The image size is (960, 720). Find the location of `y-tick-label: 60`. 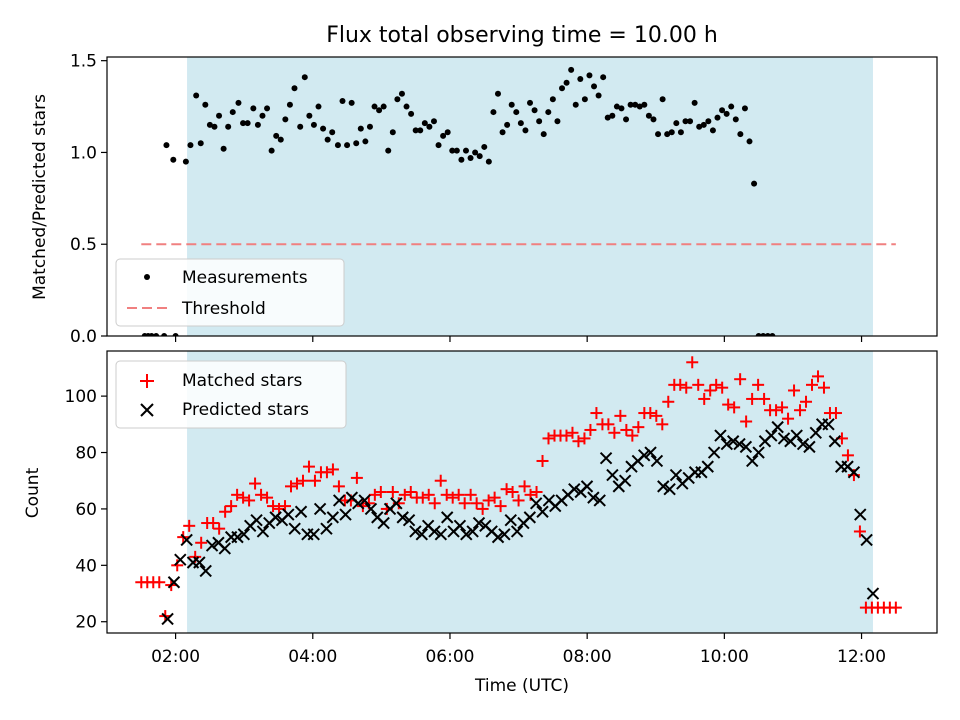

y-tick-label: 60 is located at coordinates (86, 510).